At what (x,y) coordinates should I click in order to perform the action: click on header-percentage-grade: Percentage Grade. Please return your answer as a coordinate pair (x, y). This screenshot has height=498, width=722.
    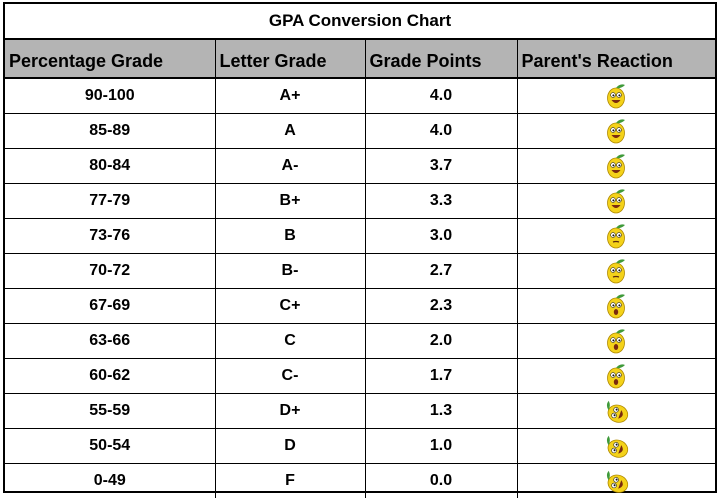
    Looking at the image, I should click on (110, 59).